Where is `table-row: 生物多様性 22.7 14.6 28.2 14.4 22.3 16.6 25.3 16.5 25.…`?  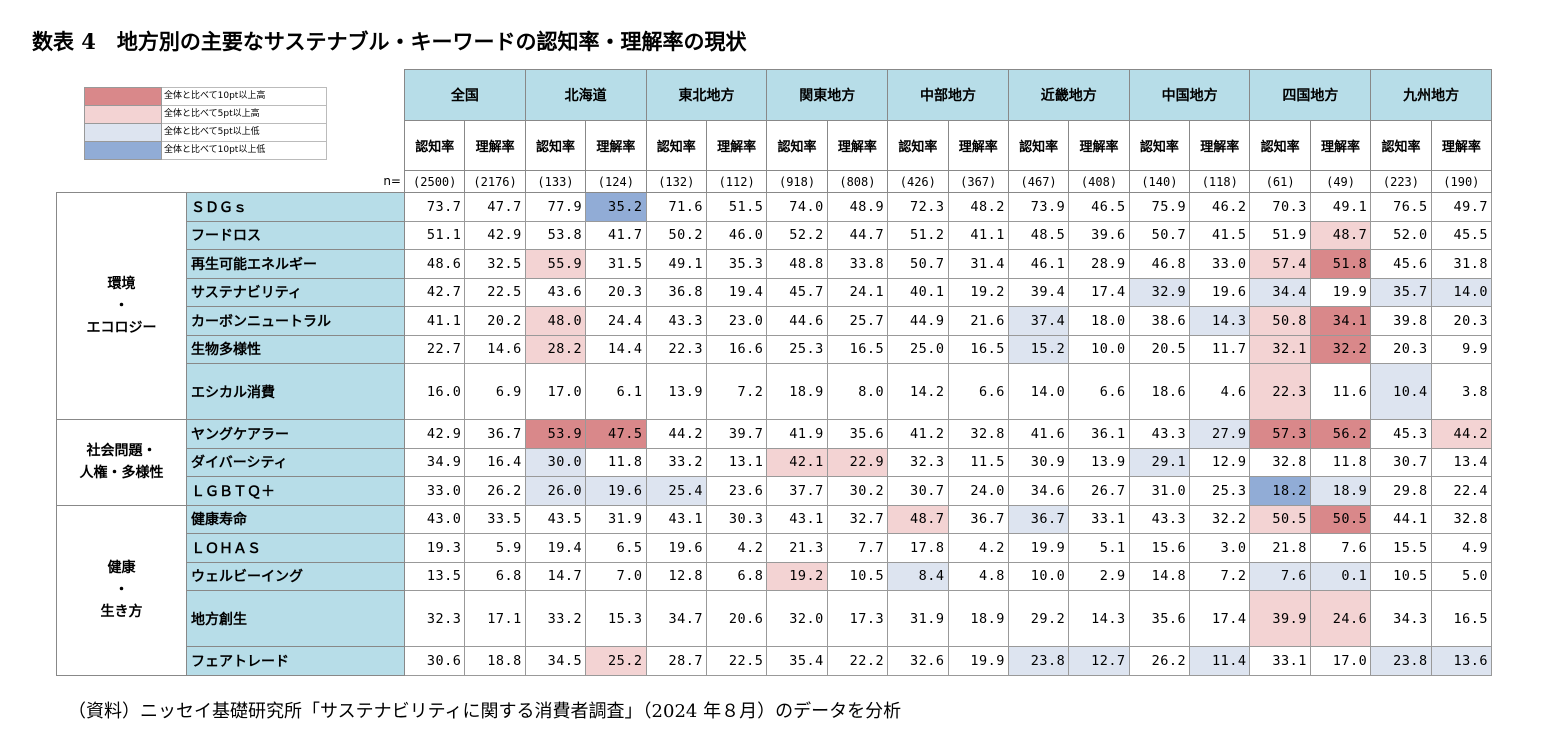
table-row: 生物多様性 22.7 14.6 28.2 14.4 22.3 16.6 25.3 16.5 25.… is located at coordinates (775, 349).